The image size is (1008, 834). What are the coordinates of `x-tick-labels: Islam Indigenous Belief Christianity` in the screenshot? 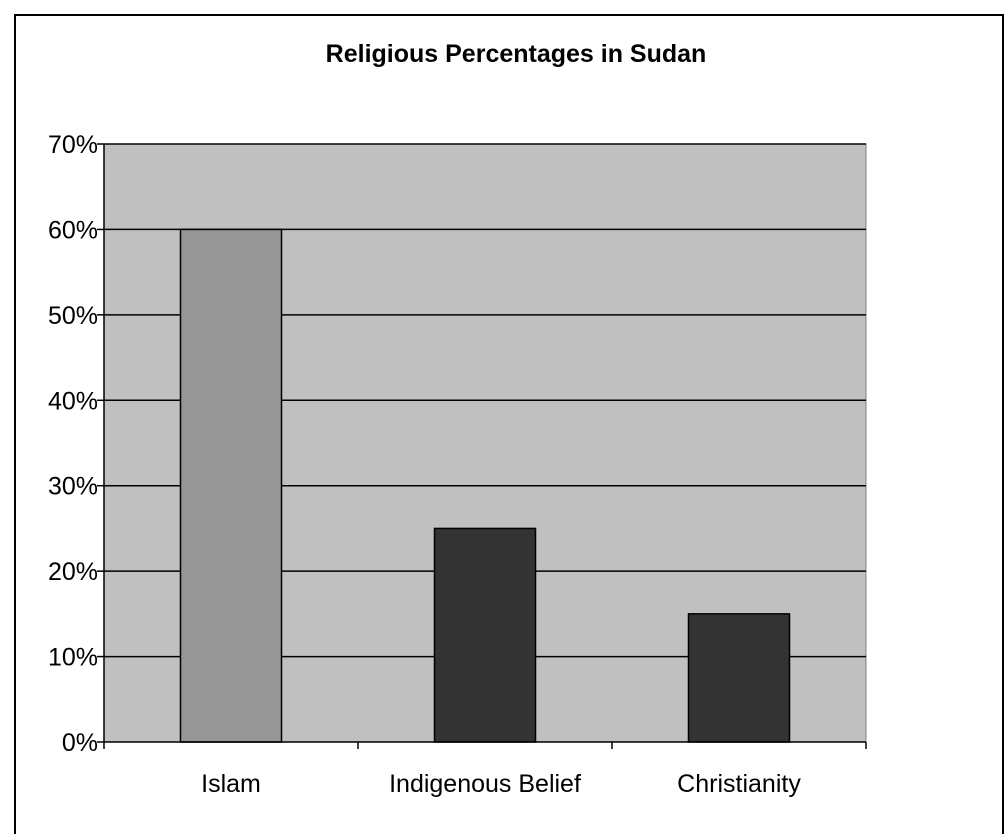 It's located at (501, 784).